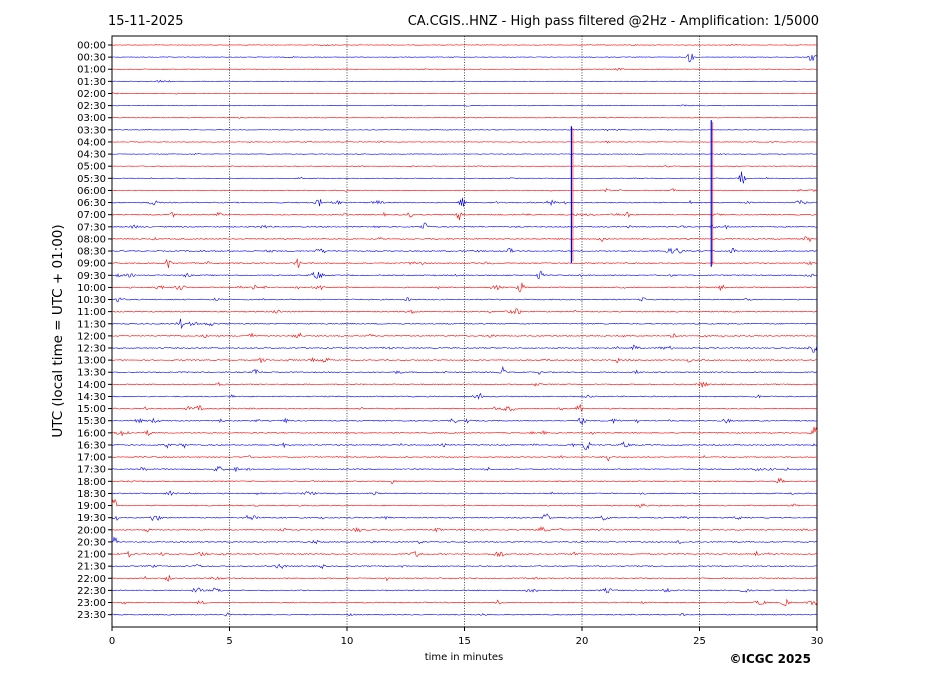  What do you see at coordinates (770, 659) in the screenshot?
I see `copyright-label: ©ICGC 2025` at bounding box center [770, 659].